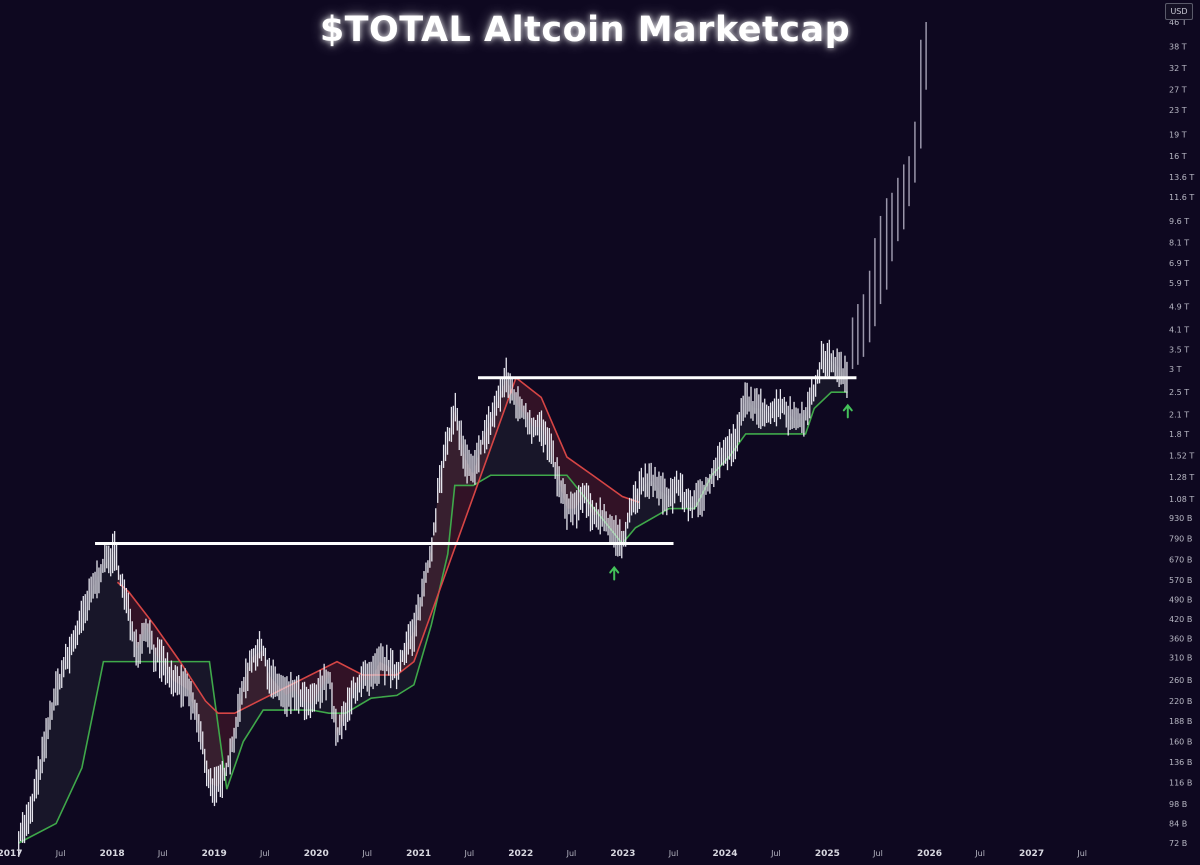 The image size is (1200, 865). Describe the element at coordinates (1178, 843) in the screenshot. I see `y-tick-label: 72 B` at that location.